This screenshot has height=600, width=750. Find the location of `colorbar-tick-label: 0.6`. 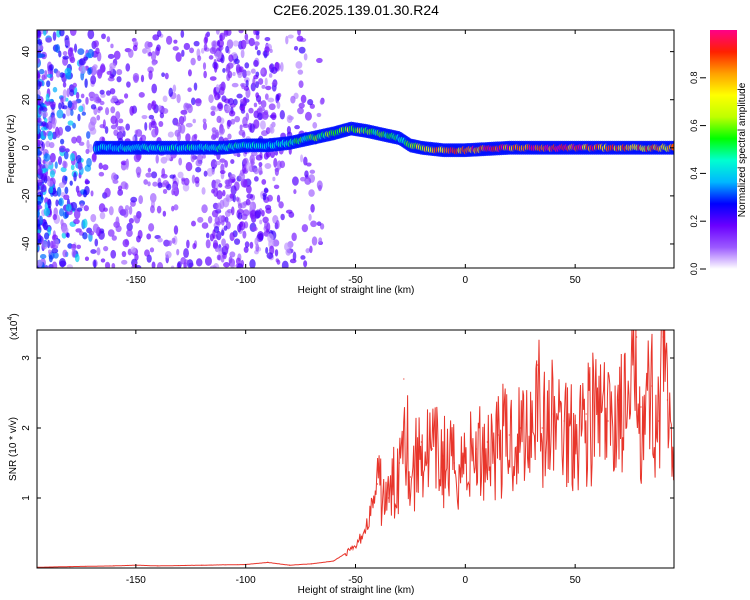

colorbar-tick-label: 0.6 is located at coordinates (694, 125).